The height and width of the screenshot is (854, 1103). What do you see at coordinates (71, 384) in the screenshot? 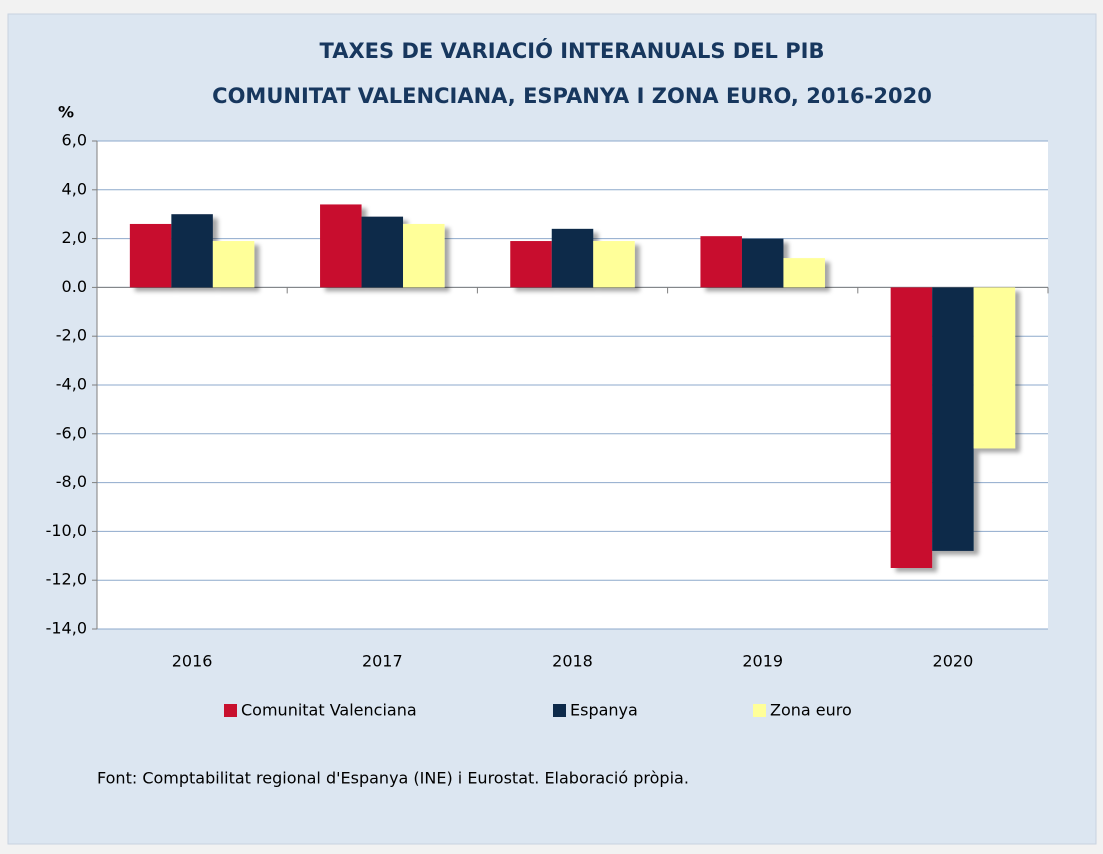
I see `y-tick-label: -4,0` at bounding box center [71, 384].